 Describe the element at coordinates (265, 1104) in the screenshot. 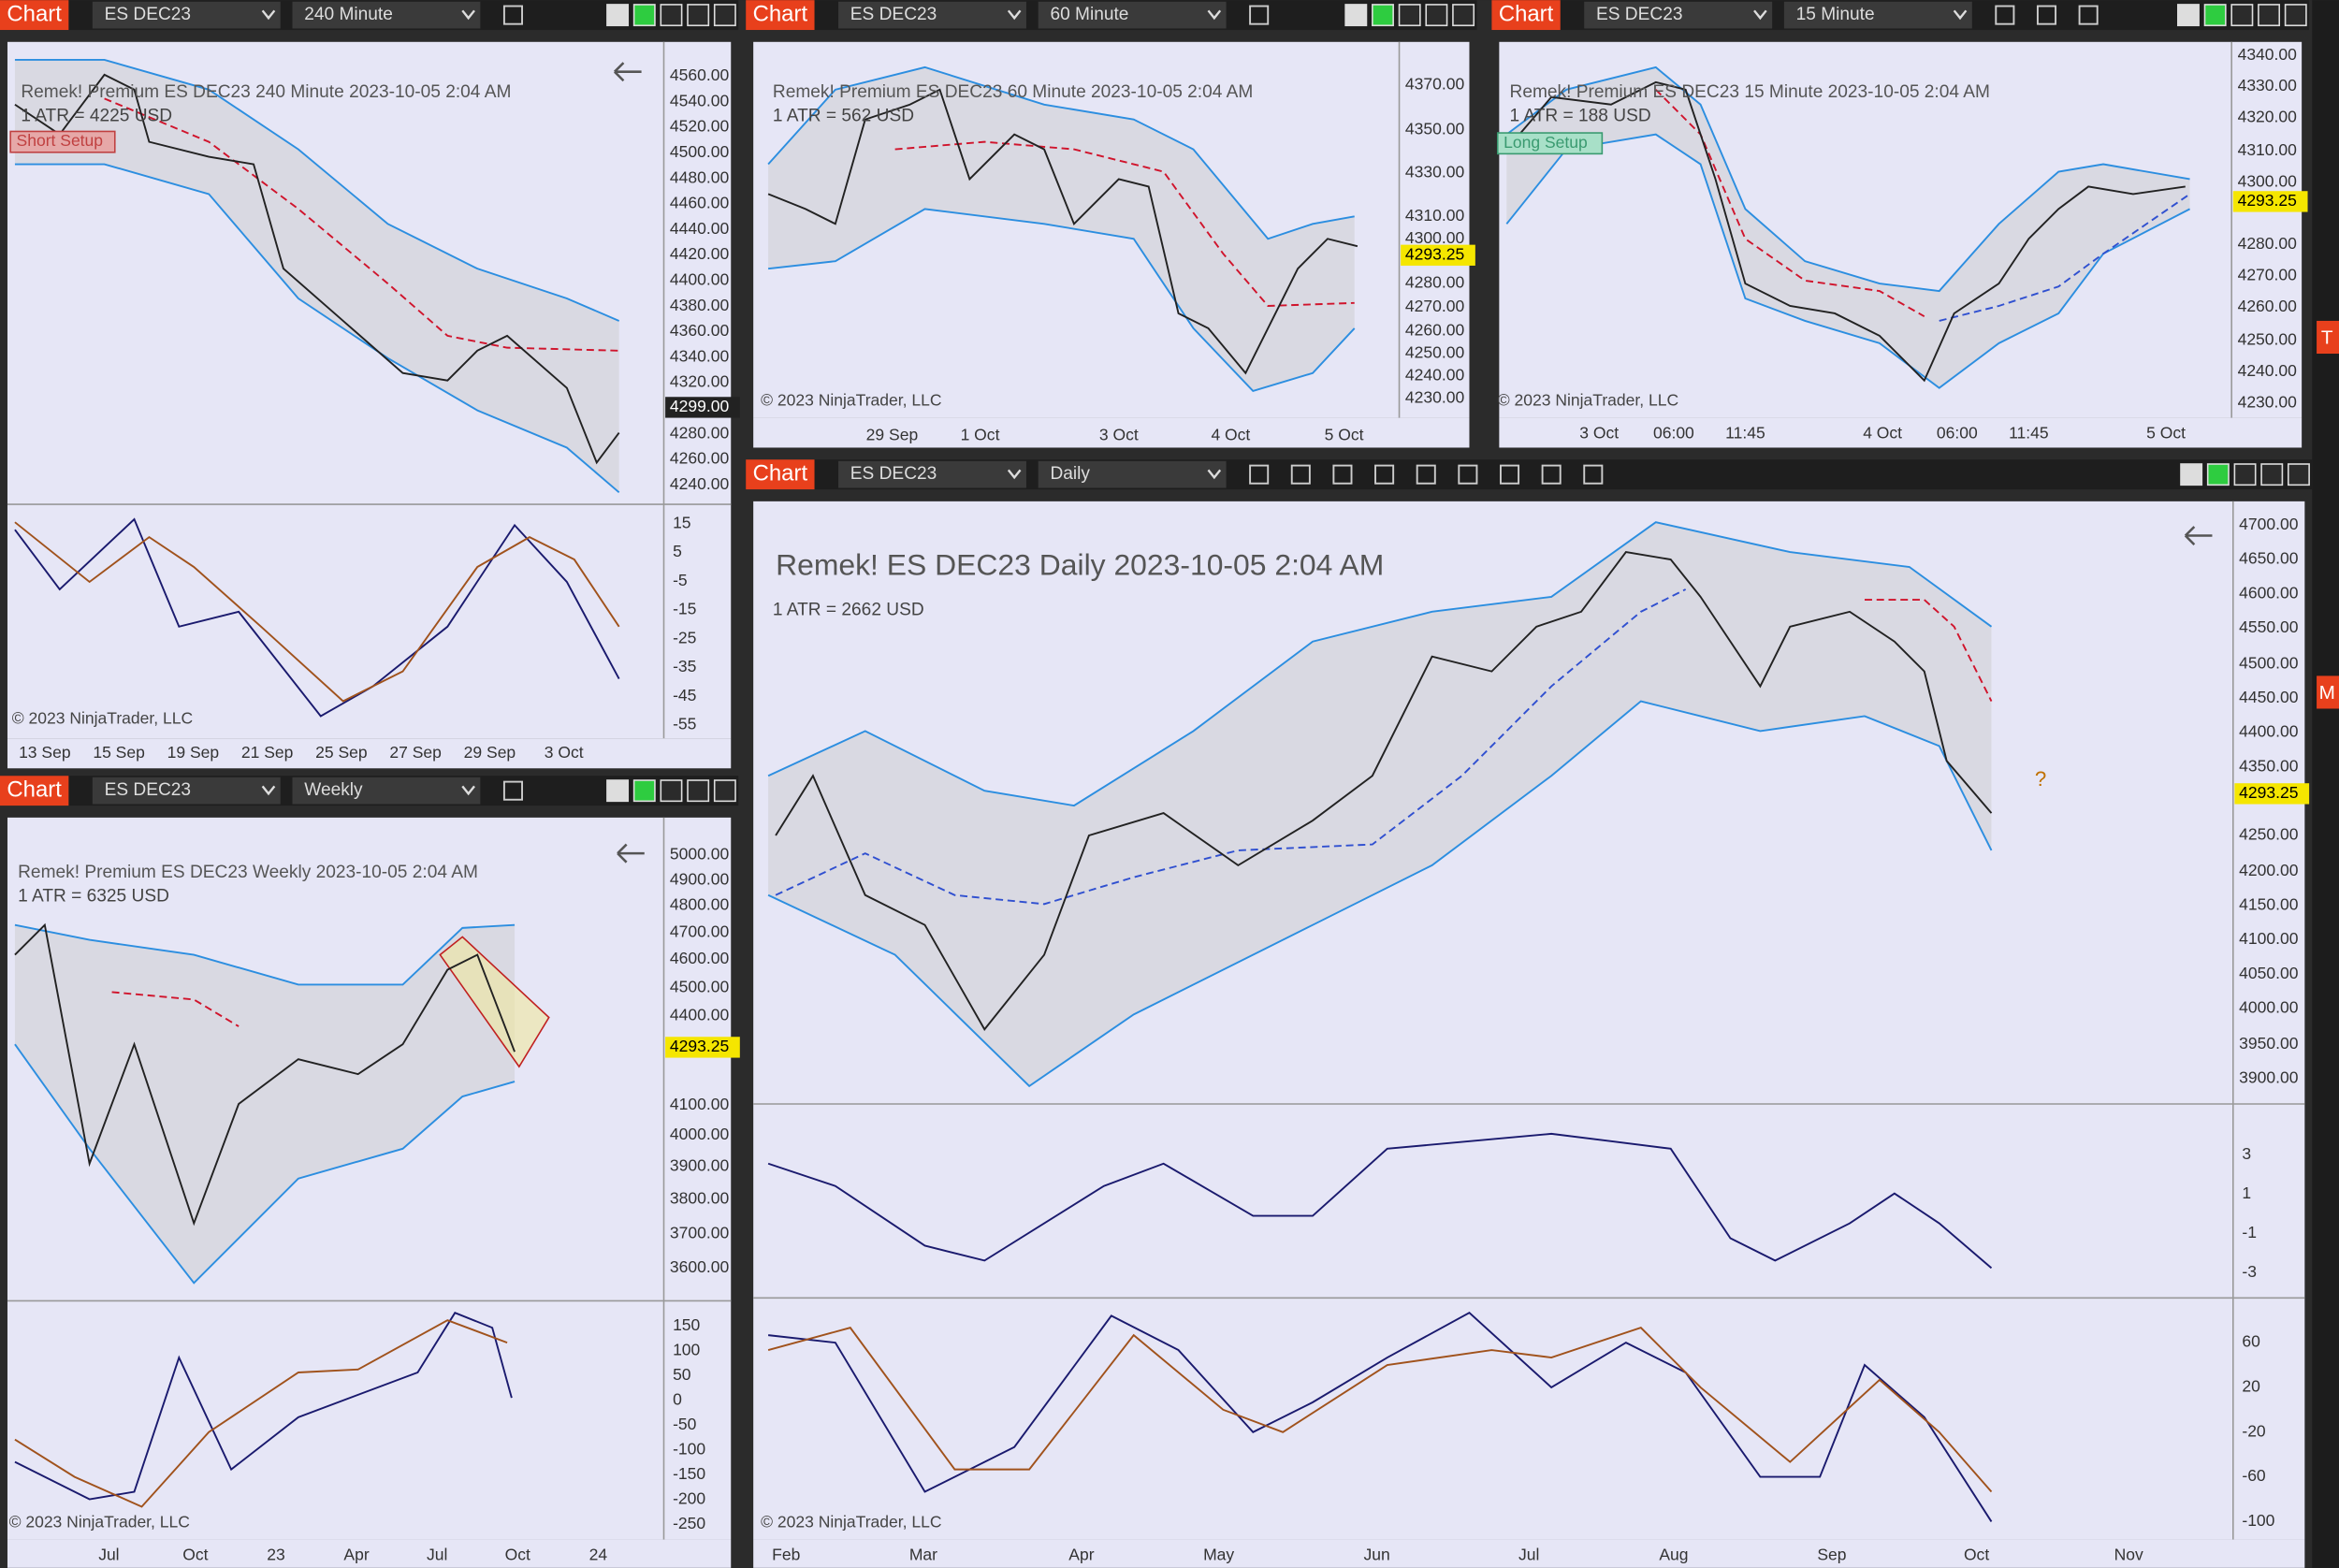

I see `band` at that location.